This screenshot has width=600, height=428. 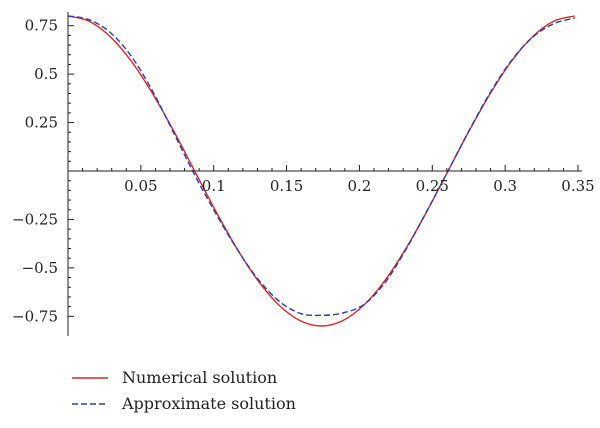 I want to click on legend-label: Numerical solution, so click(x=199, y=377).